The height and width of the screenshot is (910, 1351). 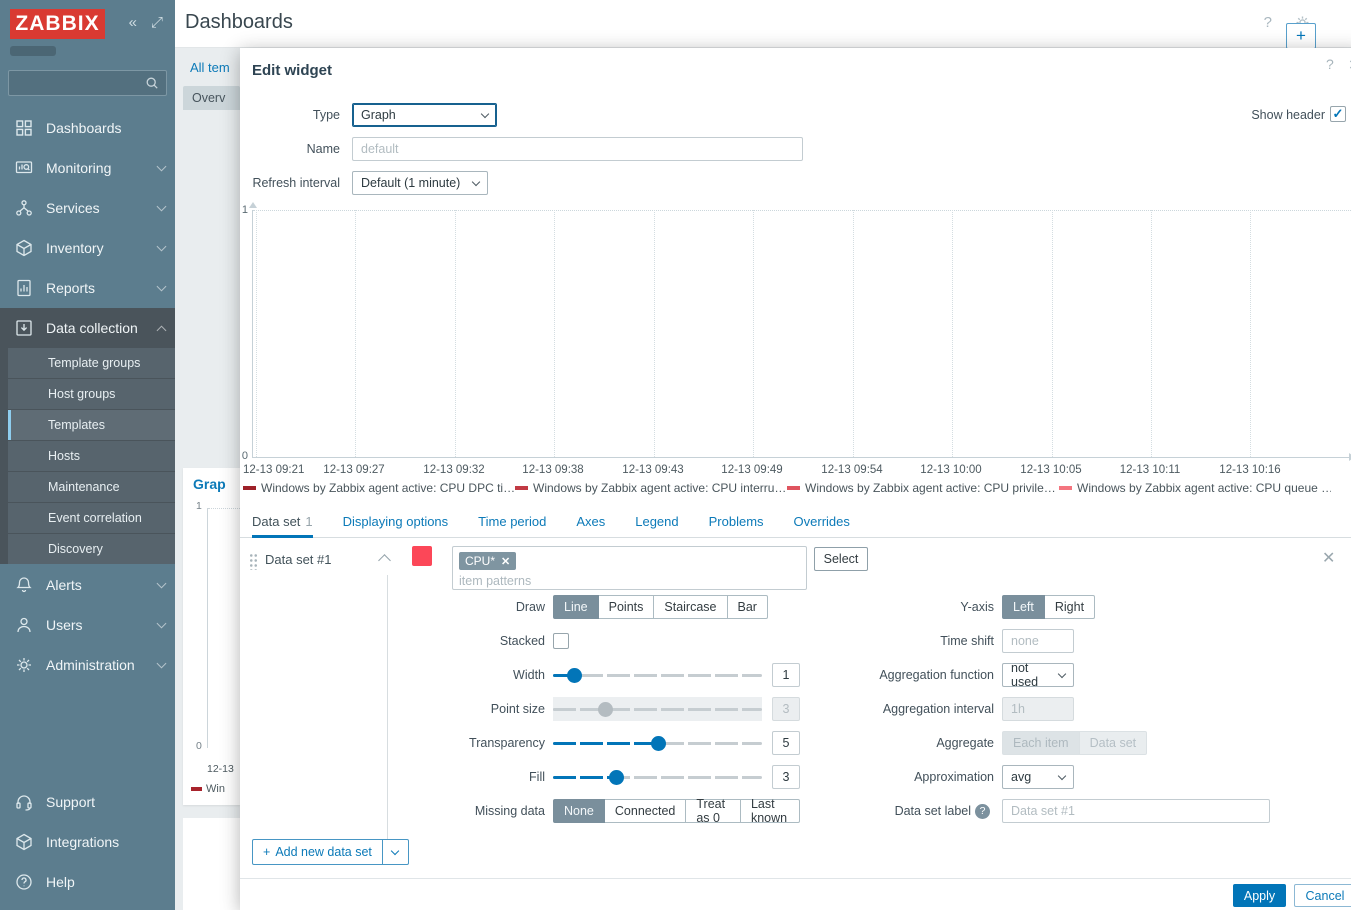 I want to click on fill-value, so click(x=786, y=777).